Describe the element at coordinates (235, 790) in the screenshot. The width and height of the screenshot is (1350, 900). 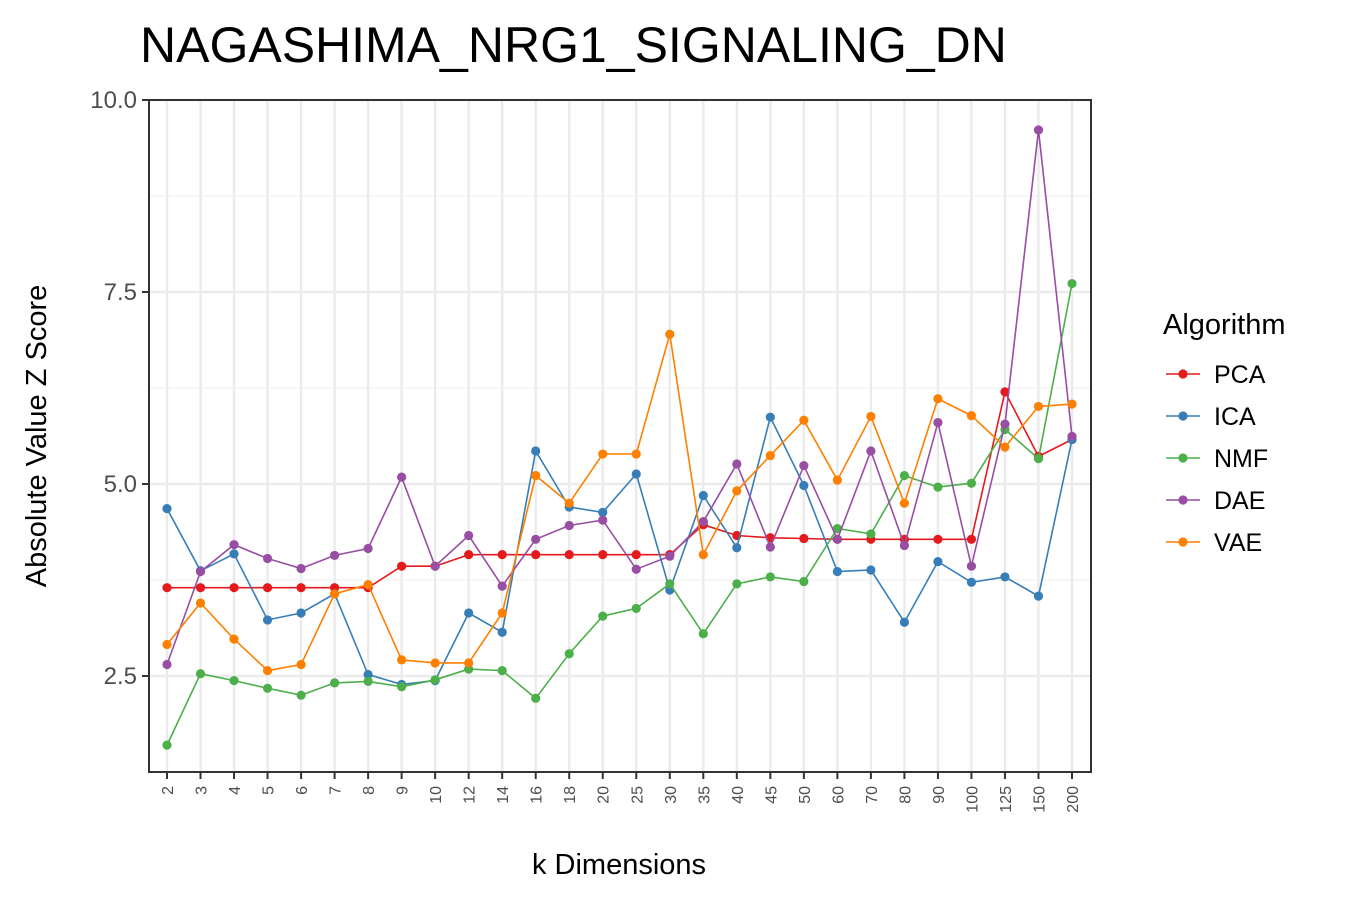
I see `x-tick-label: 4` at that location.